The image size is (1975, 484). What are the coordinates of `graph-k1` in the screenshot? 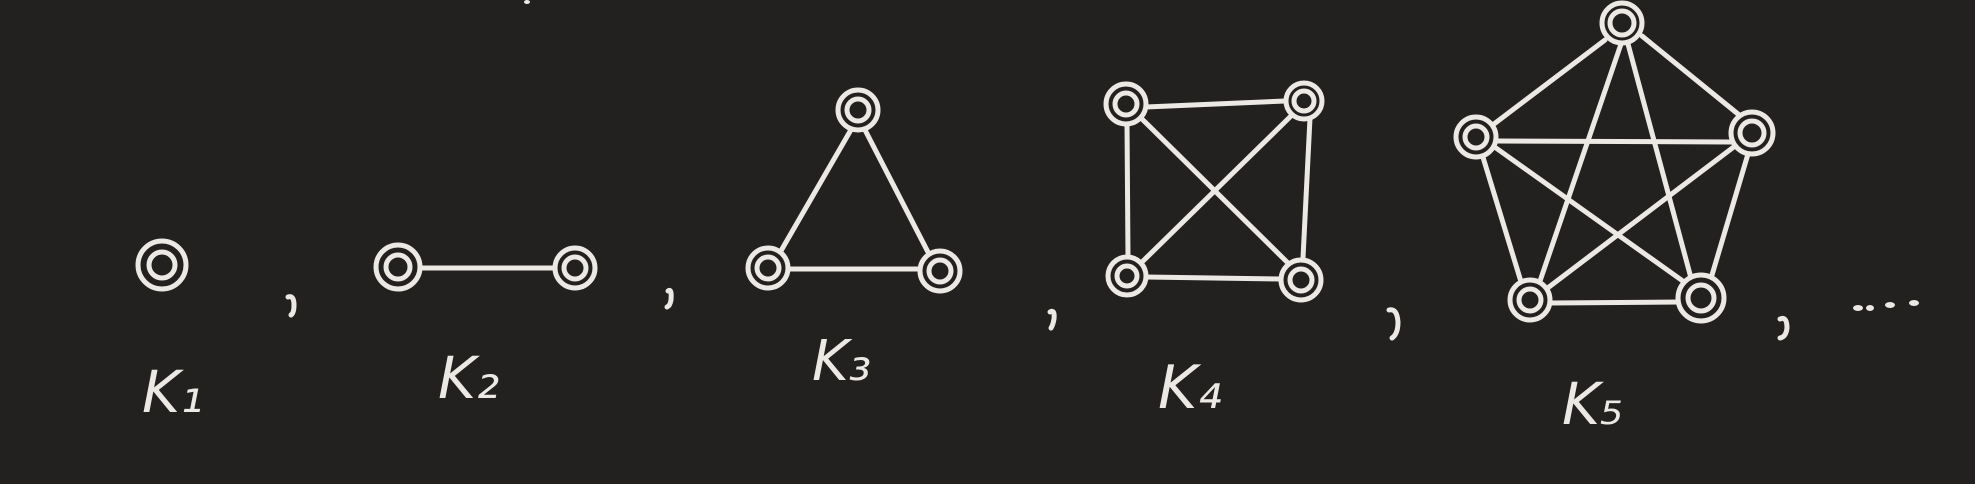 It's located at (162, 265).